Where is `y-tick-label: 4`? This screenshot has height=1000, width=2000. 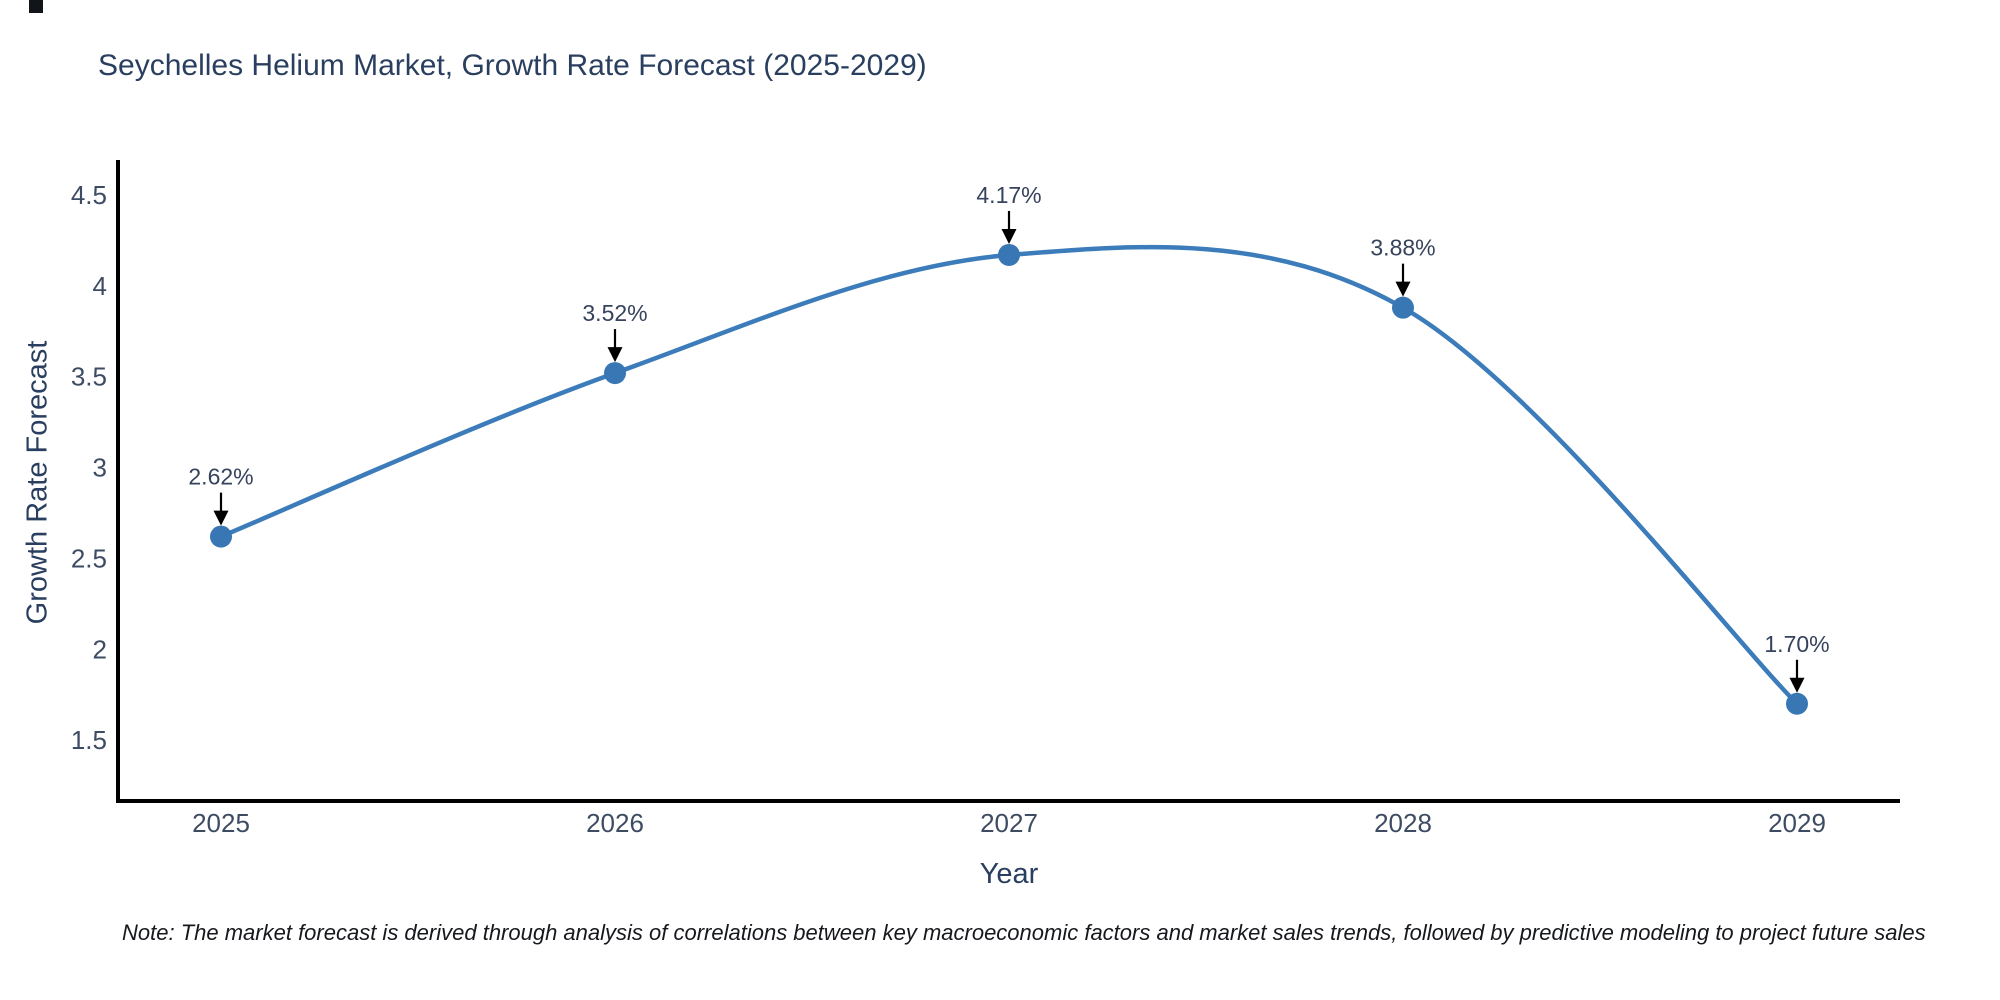 y-tick-label: 4 is located at coordinates (100, 286).